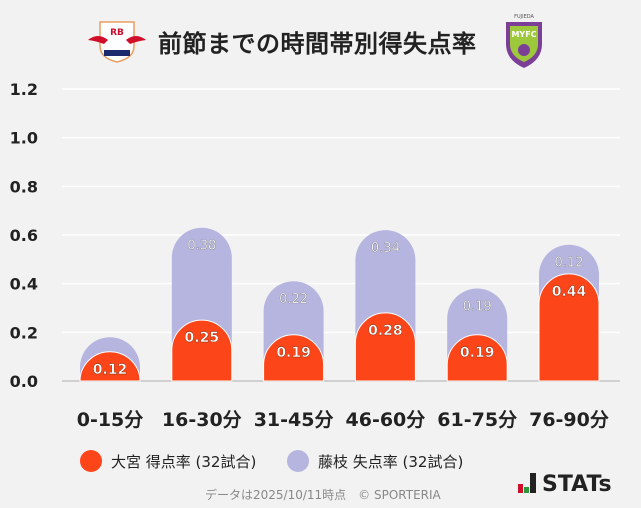 The width and height of the screenshot is (641, 508). I want to click on data-label-fujieda: 0.34, so click(385, 248).